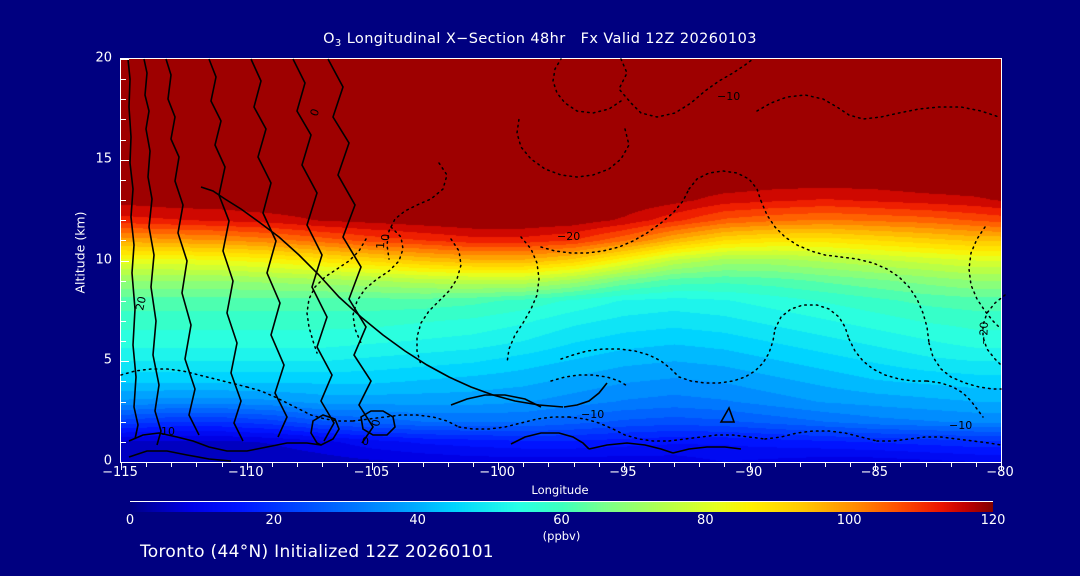 This screenshot has width=1080, height=576. Describe the element at coordinates (748, 472) in the screenshot. I see `x-axis-tick-label: −90` at that location.